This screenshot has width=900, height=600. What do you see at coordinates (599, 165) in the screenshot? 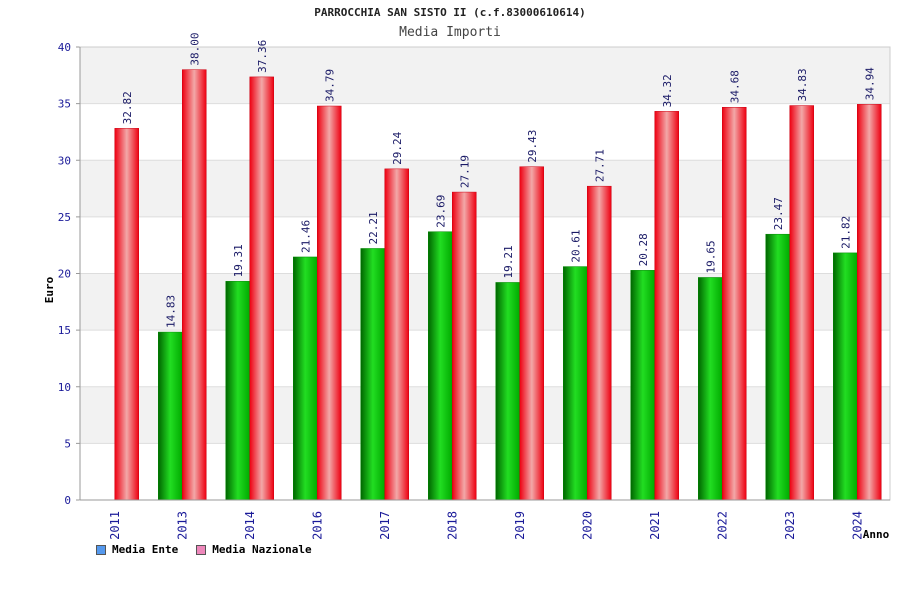
I see `data-label-media-nazionale: 27.71` at bounding box center [599, 165].